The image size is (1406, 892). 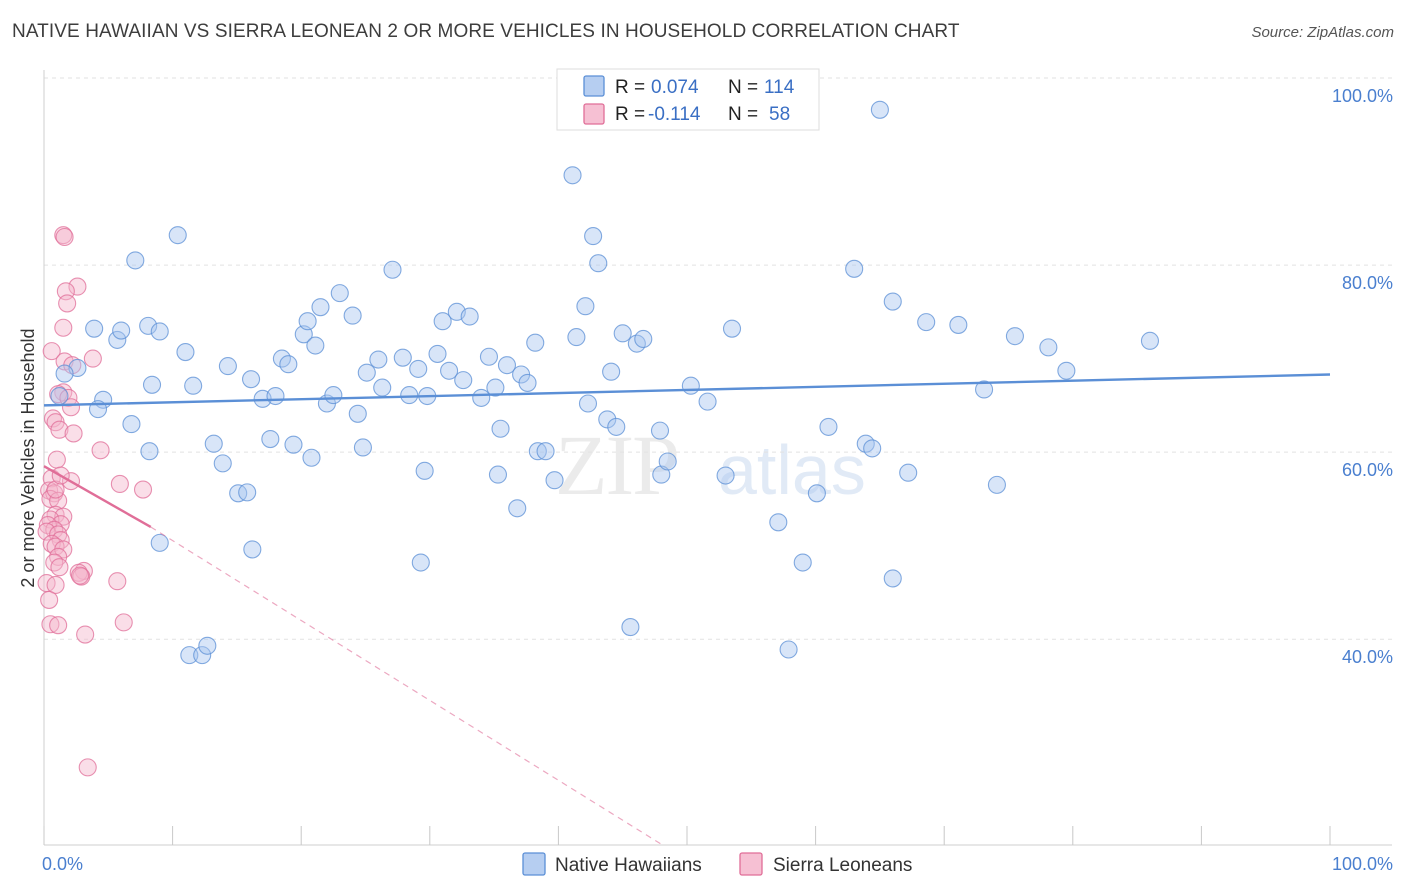 I want to click on legend-r-label-1: R =, so click(x=630, y=114).